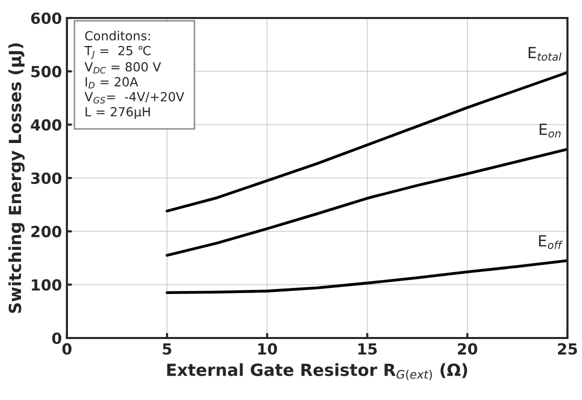 The height and width of the screenshot is (400, 582). Describe the element at coordinates (46, 125) in the screenshot. I see `y-tick-label: 400` at that location.